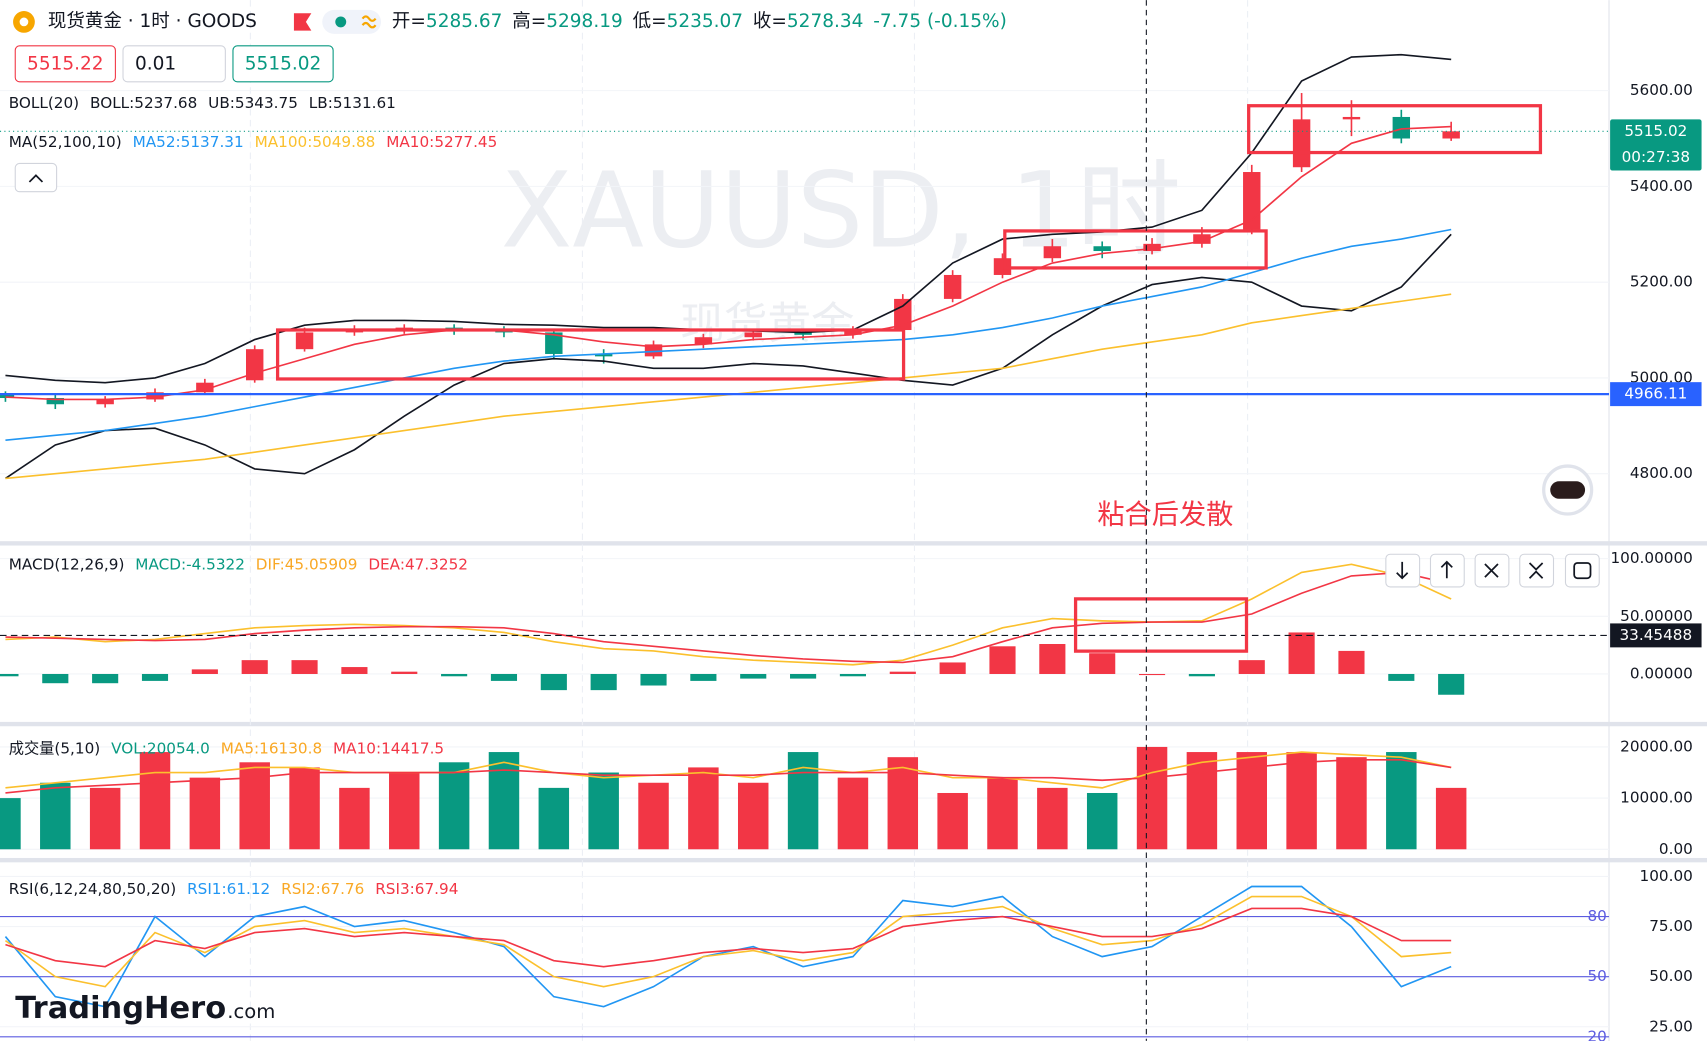  What do you see at coordinates (307, 565) in the screenshot?
I see `indicator-legend: DIF:45.05909` at bounding box center [307, 565].